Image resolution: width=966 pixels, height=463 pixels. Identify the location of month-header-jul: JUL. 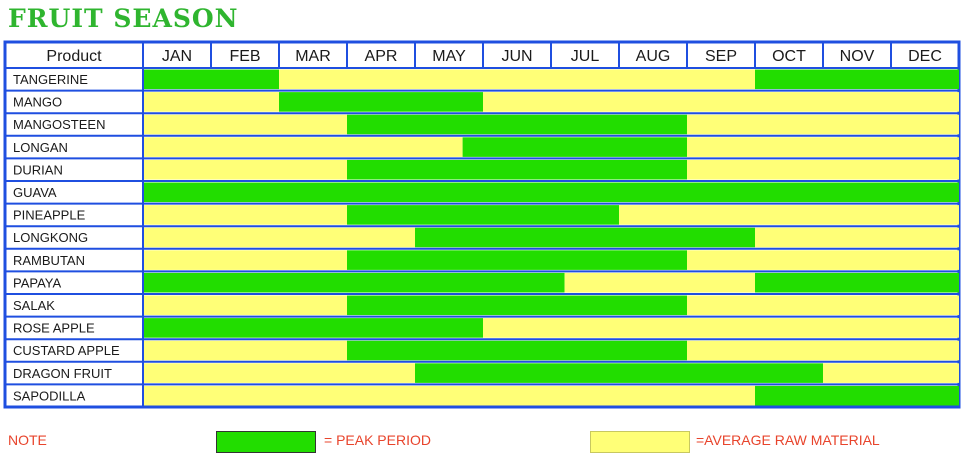
(585, 56).